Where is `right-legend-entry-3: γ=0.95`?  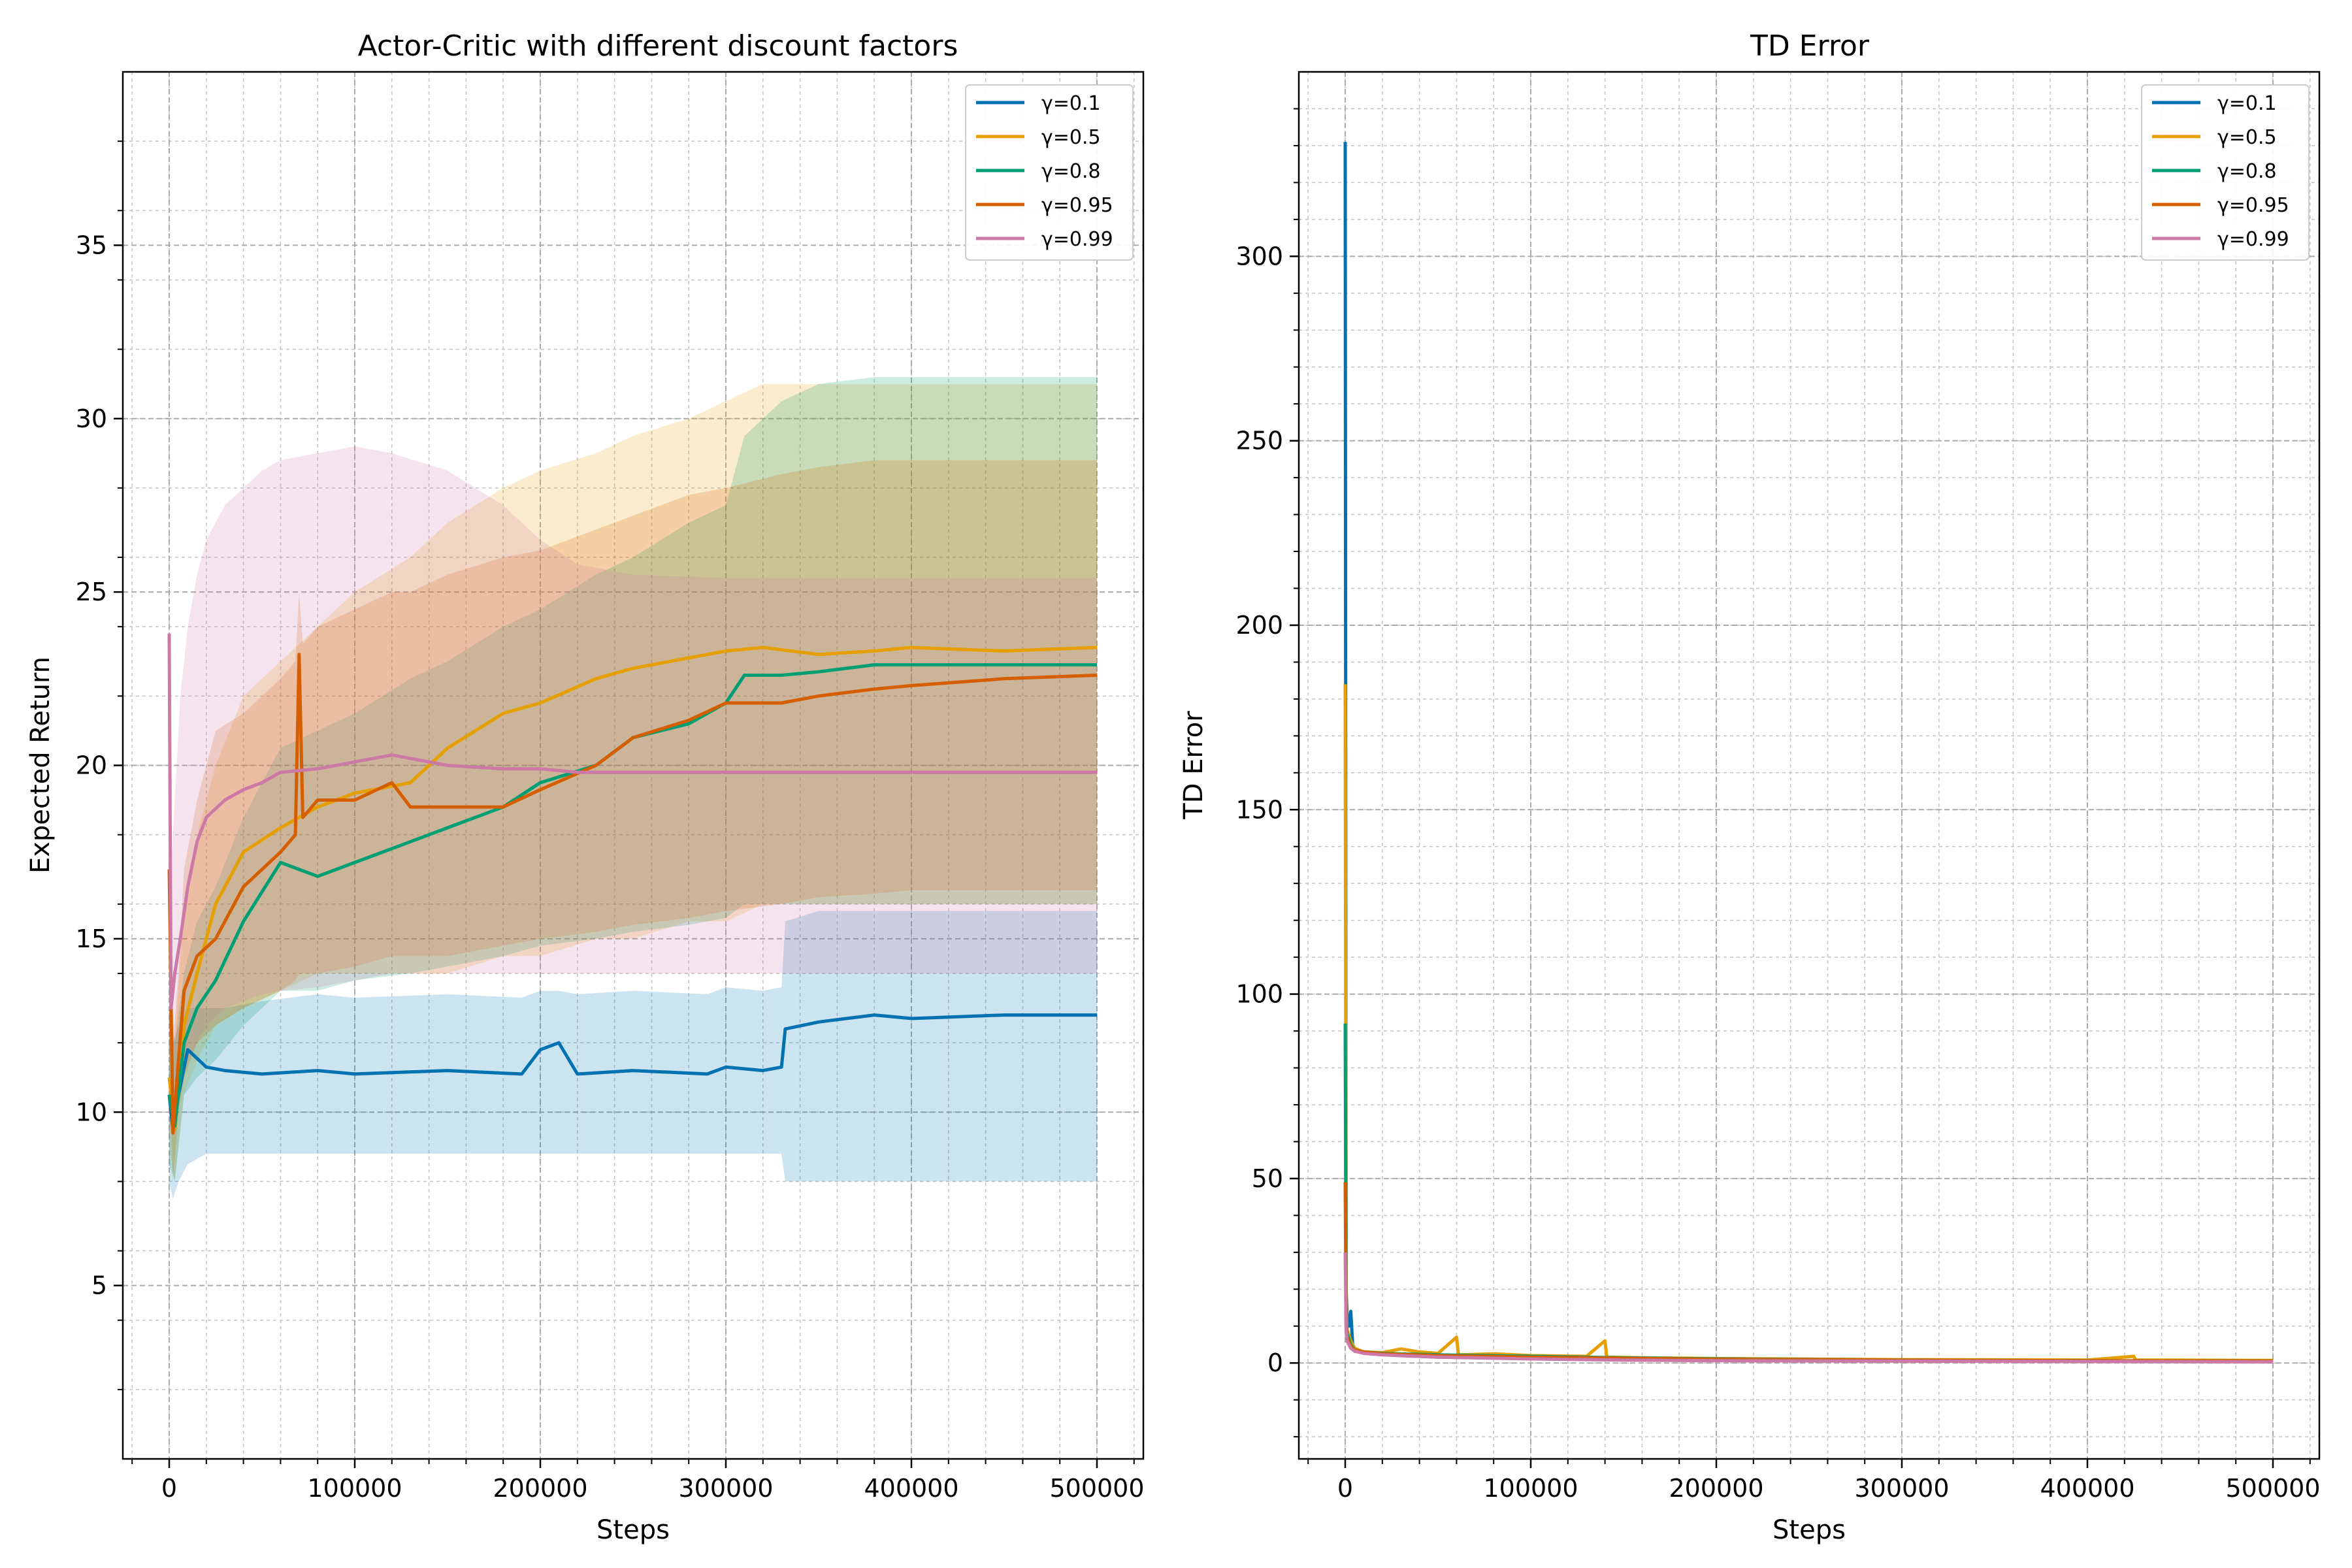 right-legend-entry-3: γ=0.95 is located at coordinates (2220, 205).